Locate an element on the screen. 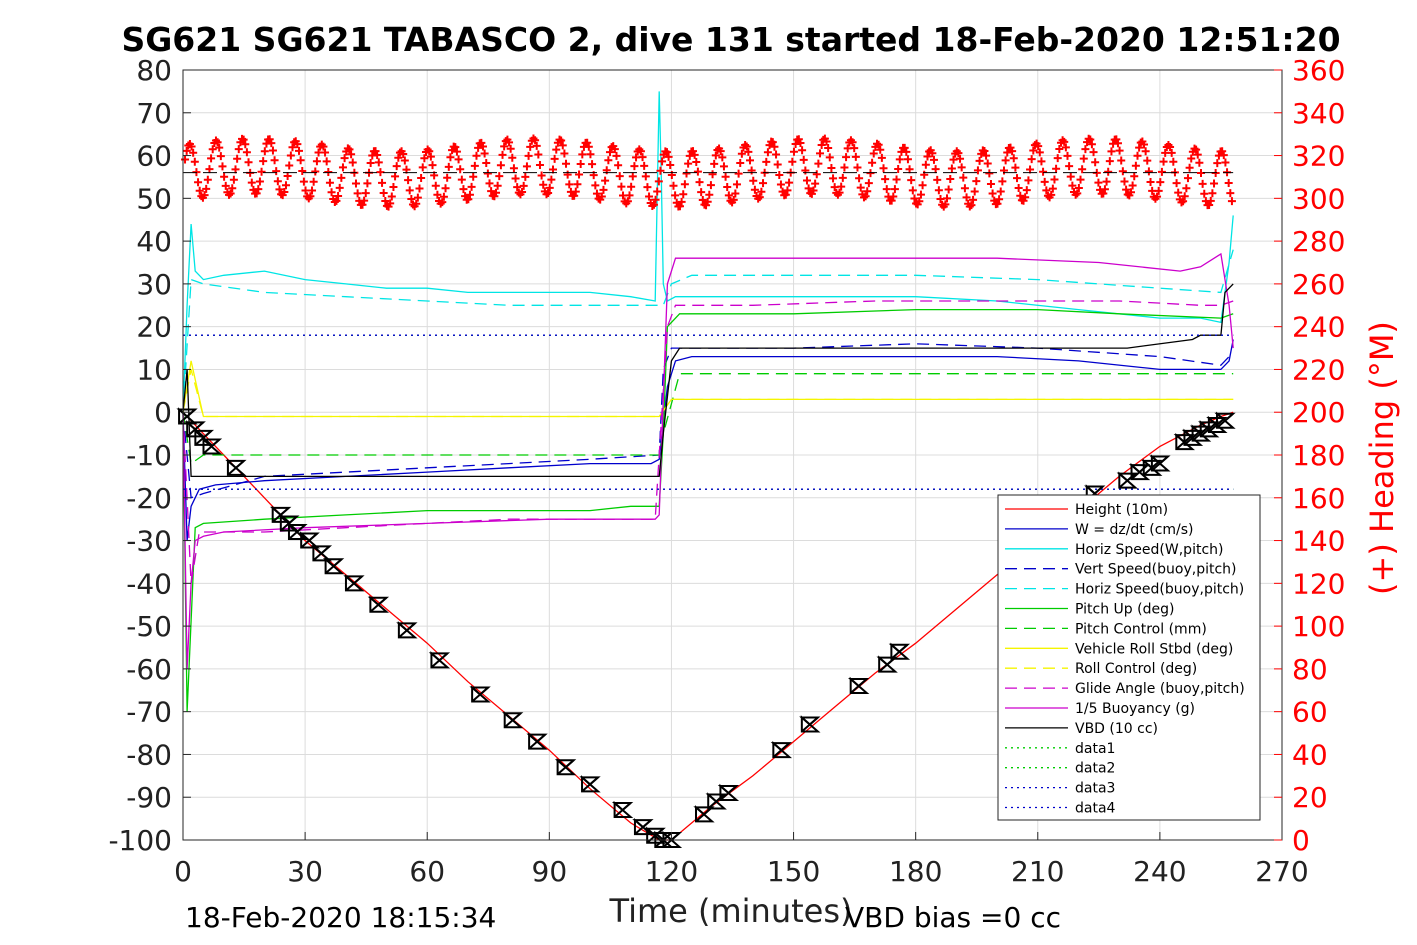  footer-vbd-bias: VBD bias =0 cc is located at coordinates (953, 917).